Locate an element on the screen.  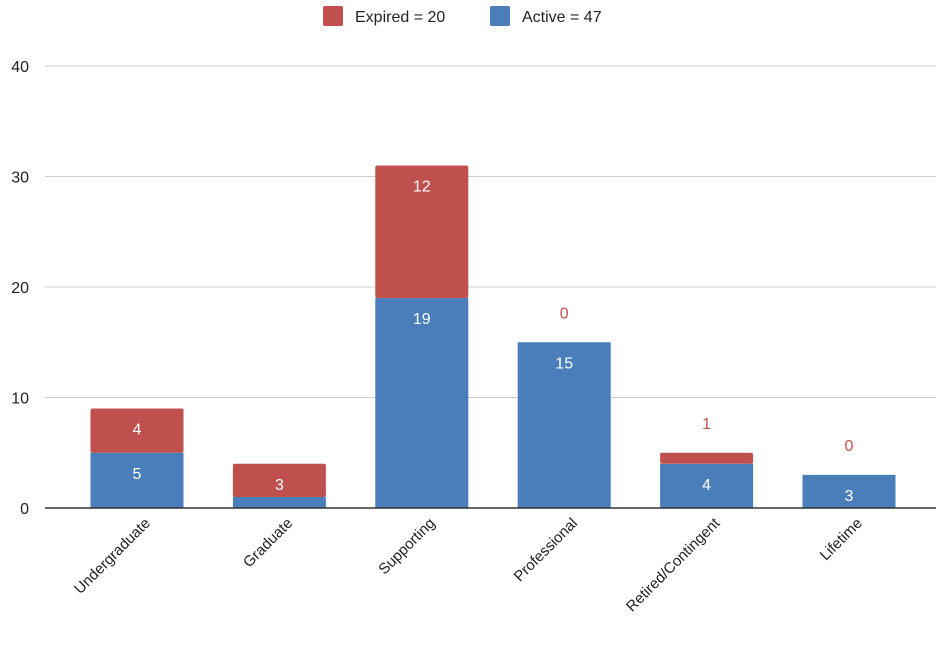
legend-item: Active = 47 is located at coordinates (546, 16).